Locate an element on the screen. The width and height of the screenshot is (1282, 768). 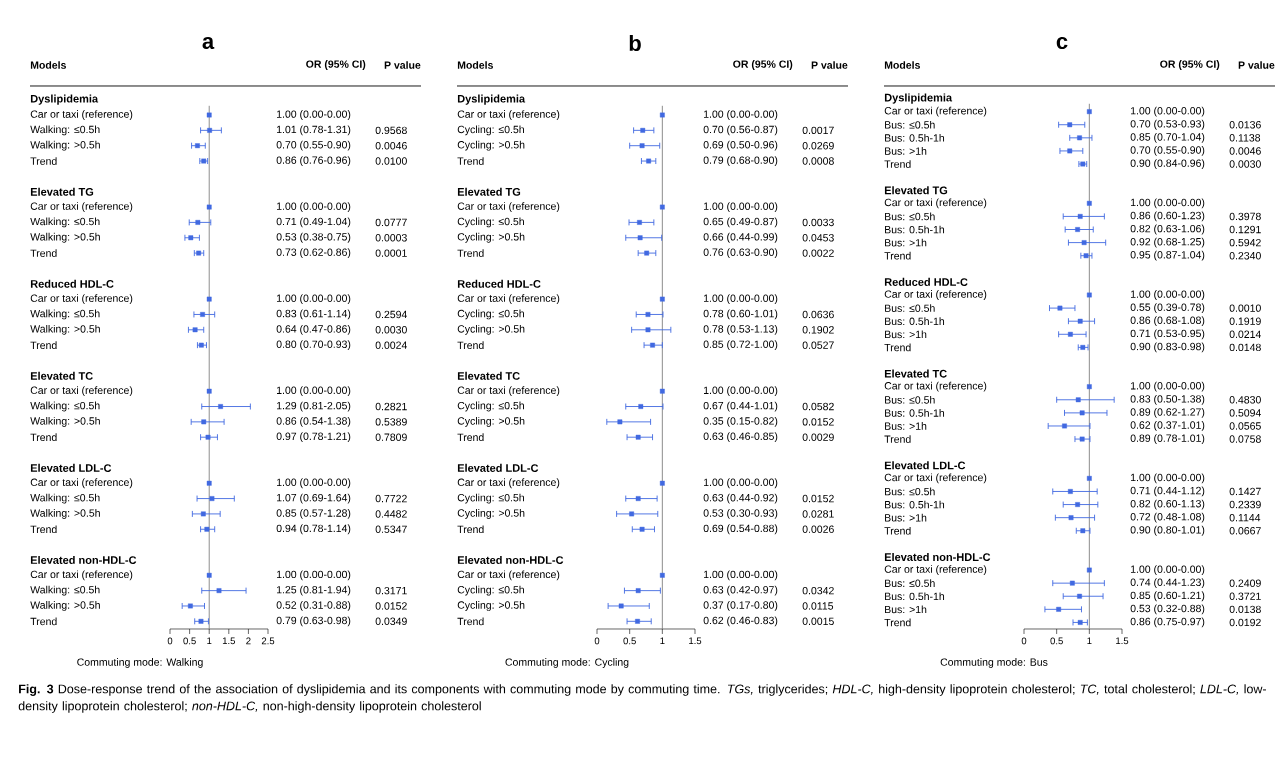
data-label: 0.70 (0.53-0.93) is located at coordinates (1167, 124).